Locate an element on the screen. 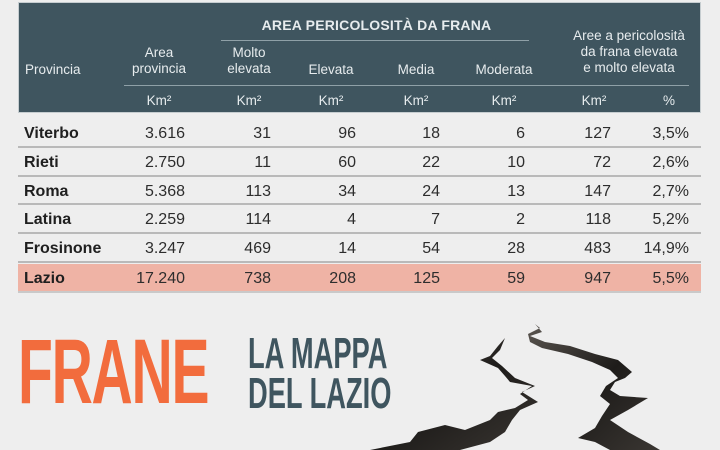 The height and width of the screenshot is (450, 720). col-area-provincia: Area provincia is located at coordinates (159, 61).